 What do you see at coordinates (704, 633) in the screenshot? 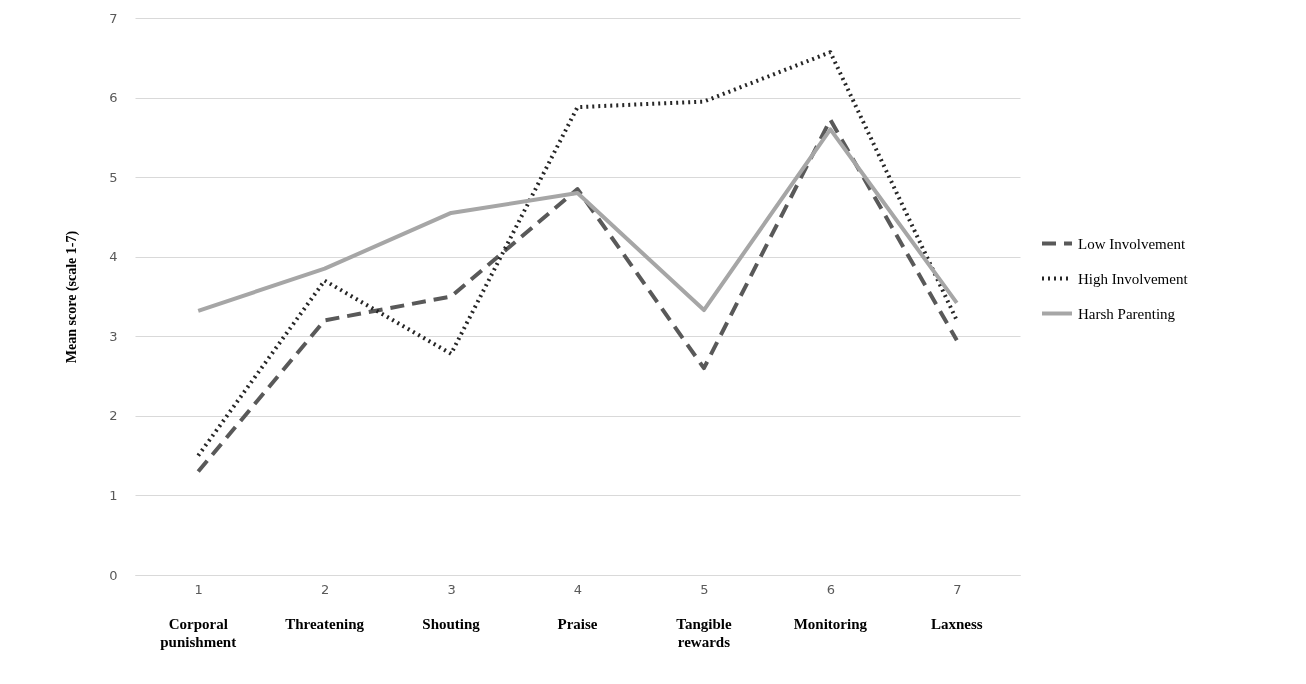
I see `text: Tangible rewards` at bounding box center [704, 633].